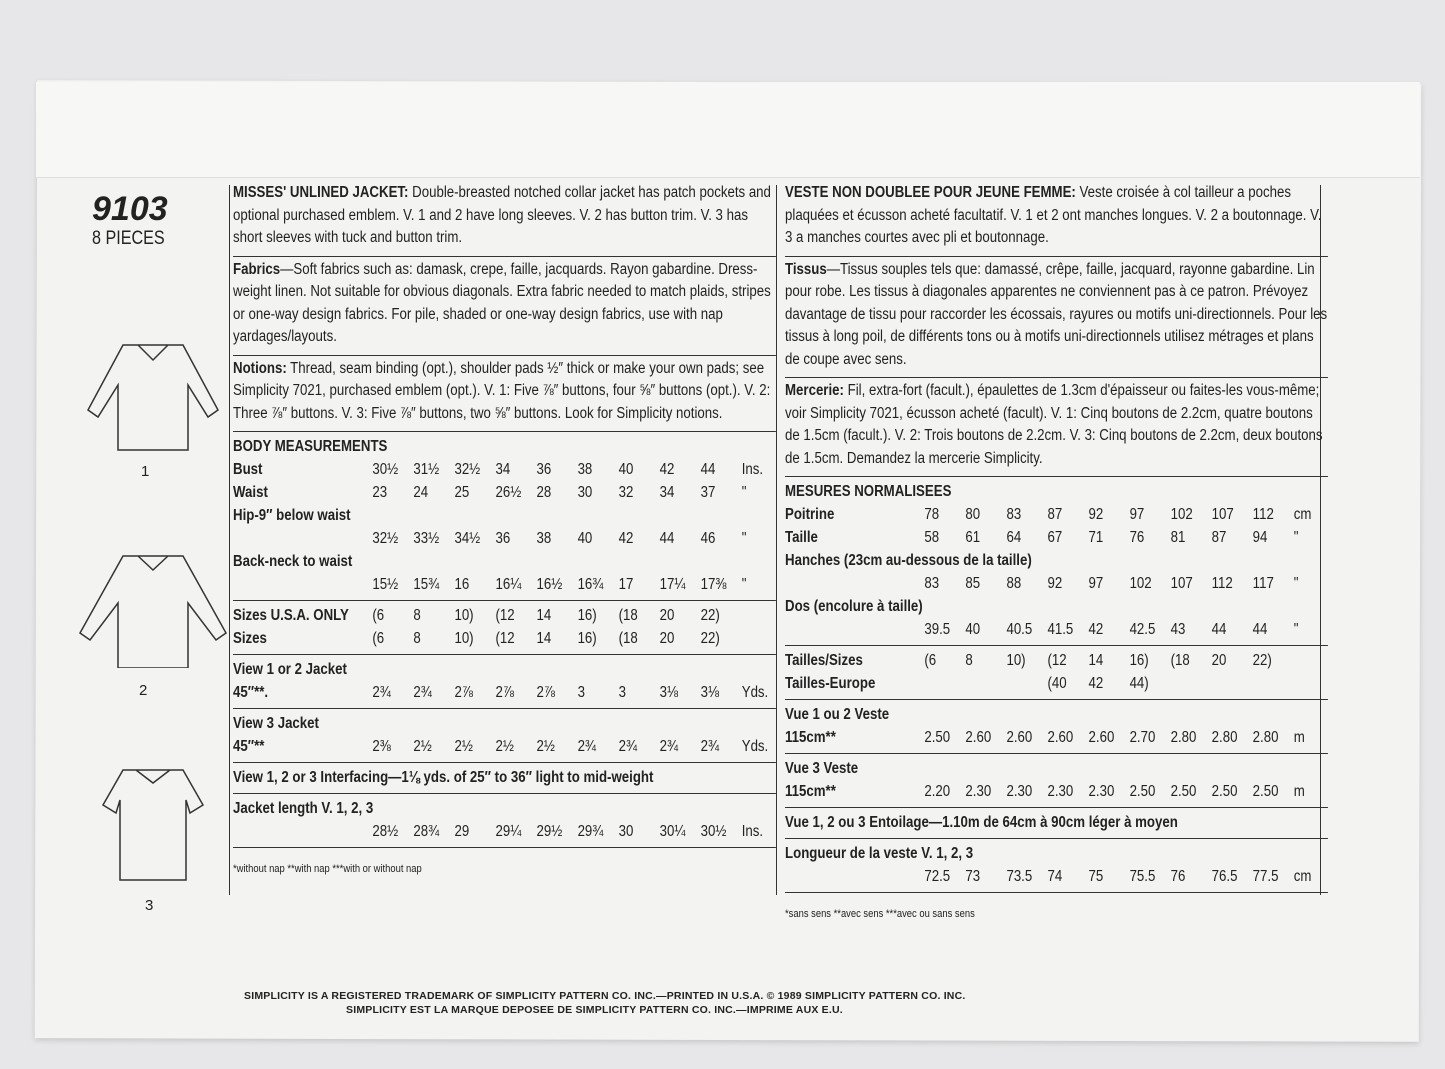 Image resolution: width=1445 pixels, height=1069 pixels. What do you see at coordinates (744, 539) in the screenshot?
I see `unit-label: "` at bounding box center [744, 539].